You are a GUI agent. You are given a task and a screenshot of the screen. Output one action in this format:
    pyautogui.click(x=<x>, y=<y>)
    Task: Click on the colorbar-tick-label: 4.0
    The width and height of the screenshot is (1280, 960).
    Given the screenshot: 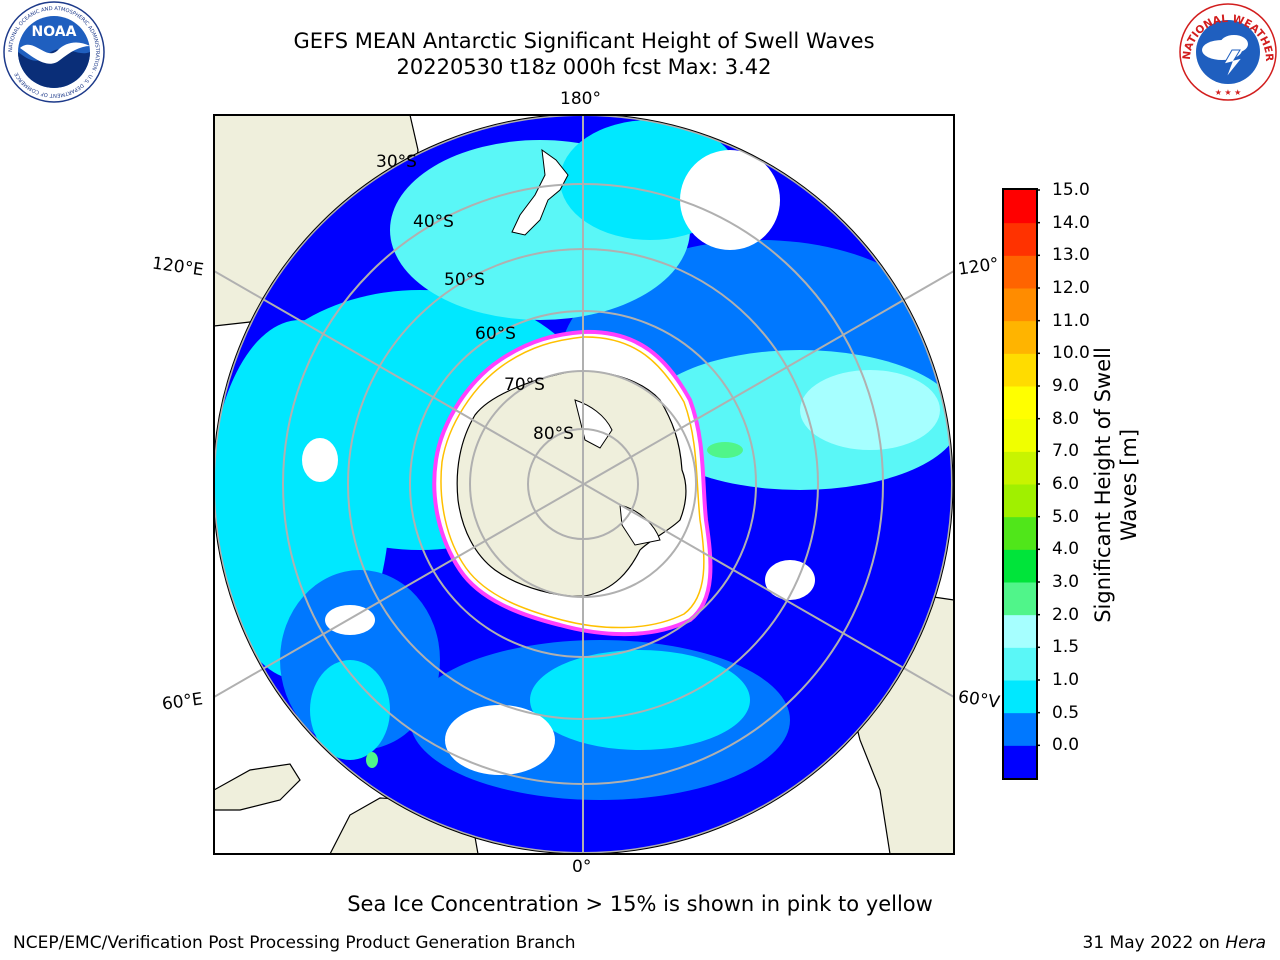 What is the action you would take?
    pyautogui.click(x=1066, y=549)
    